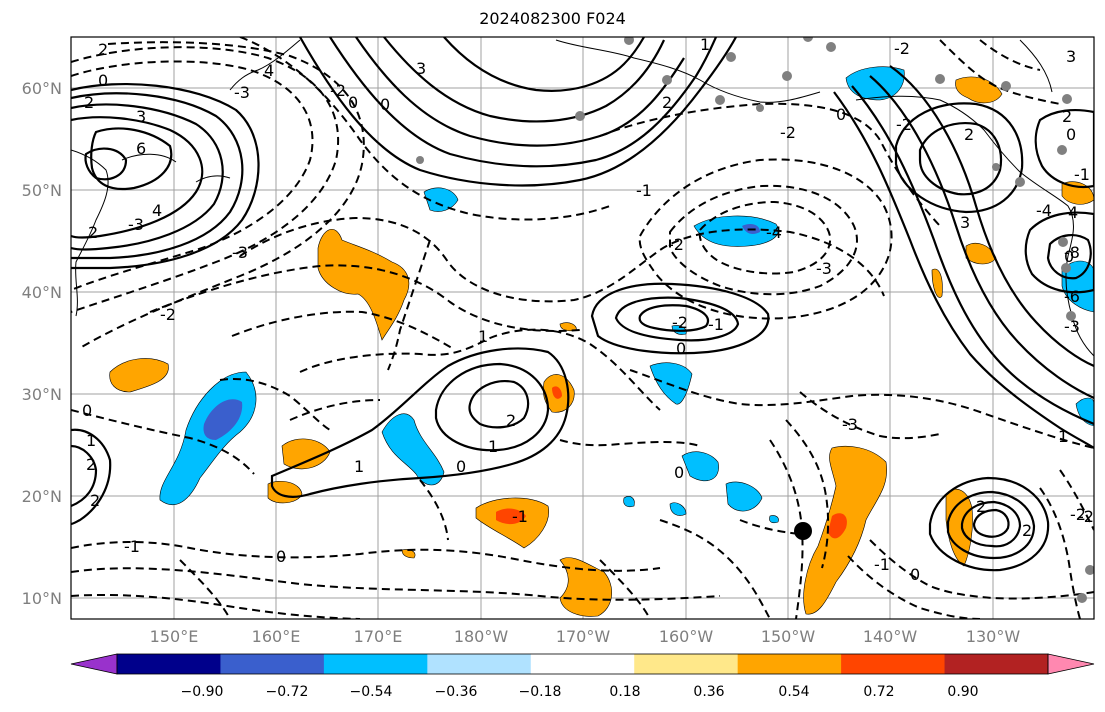 This screenshot has width=1105, height=712. Describe the element at coordinates (42, 598) in the screenshot. I see `lat-tick-label: 10°N` at that location.